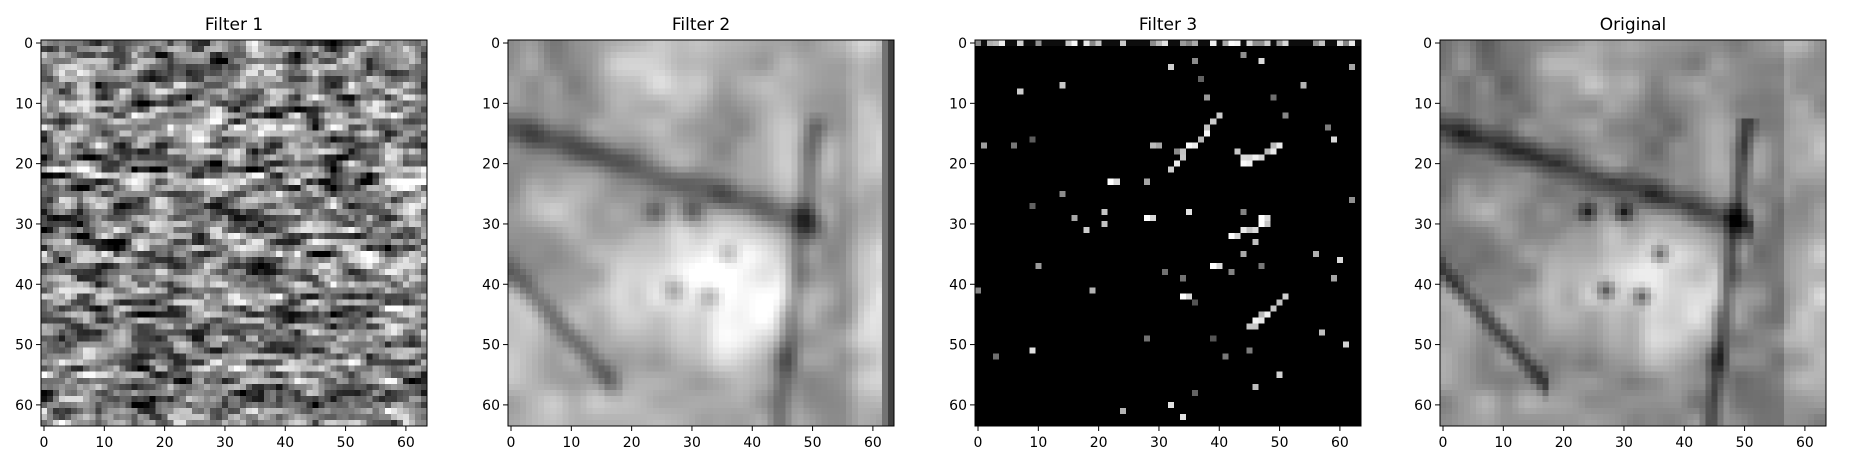 Image resolution: width=1856 pixels, height=470 pixels. I want to click on panel-title: Filter 2, so click(701, 25).